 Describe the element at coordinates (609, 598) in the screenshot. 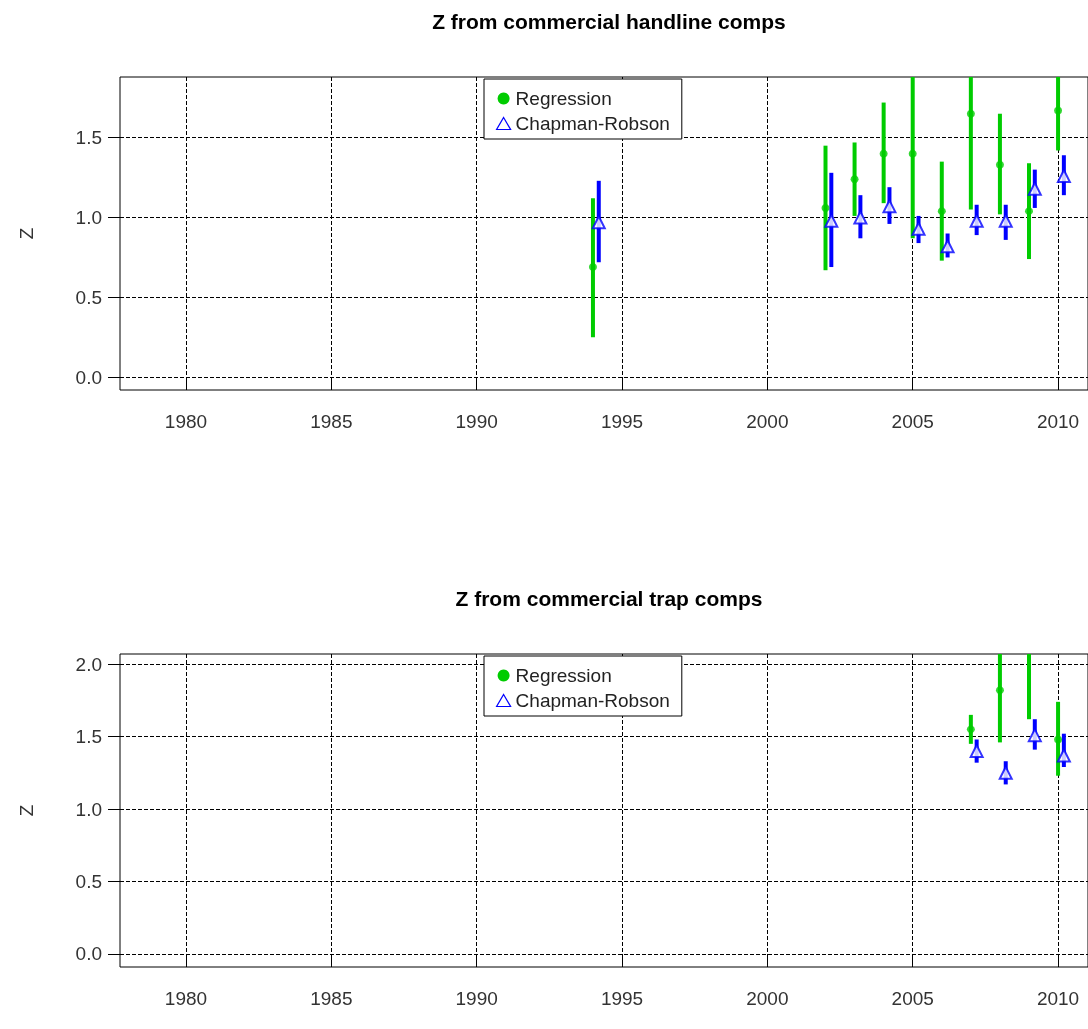

I see `chart-title: Z from commercial trap comps` at that location.